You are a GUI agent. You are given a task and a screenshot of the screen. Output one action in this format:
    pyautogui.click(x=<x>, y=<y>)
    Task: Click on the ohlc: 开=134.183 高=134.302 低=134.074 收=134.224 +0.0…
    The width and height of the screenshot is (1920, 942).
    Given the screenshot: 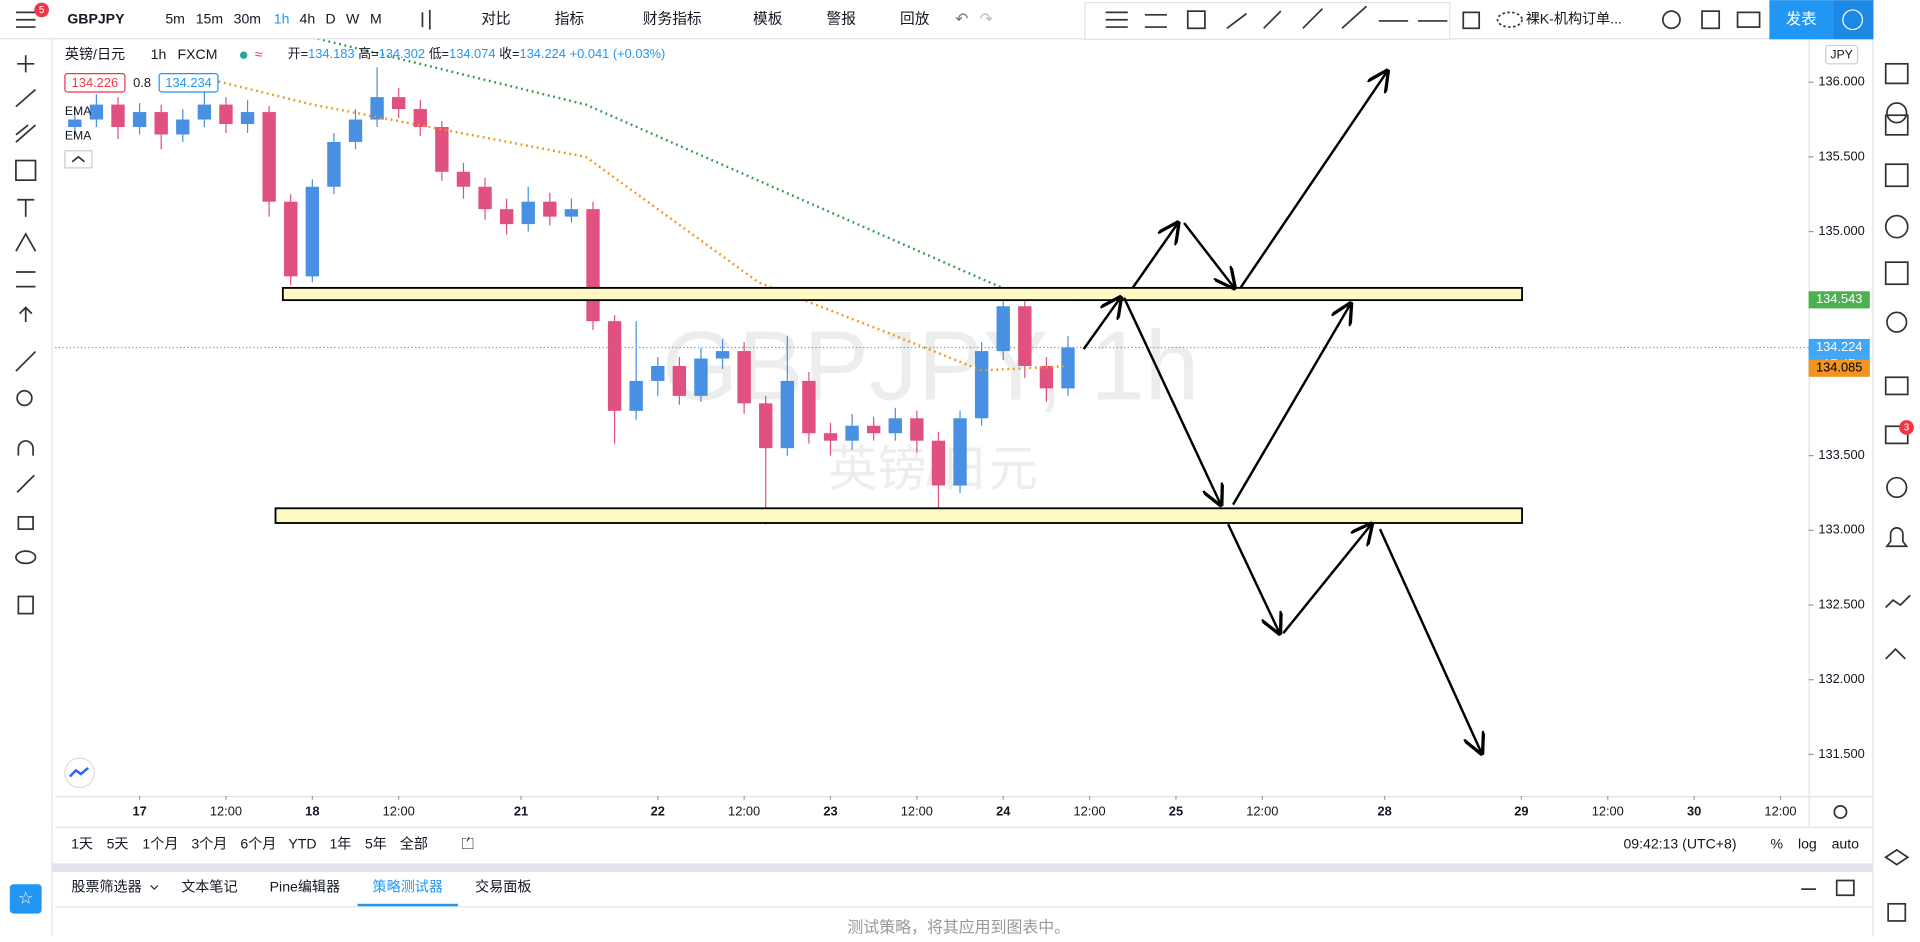 What is the action you would take?
    pyautogui.click(x=477, y=54)
    